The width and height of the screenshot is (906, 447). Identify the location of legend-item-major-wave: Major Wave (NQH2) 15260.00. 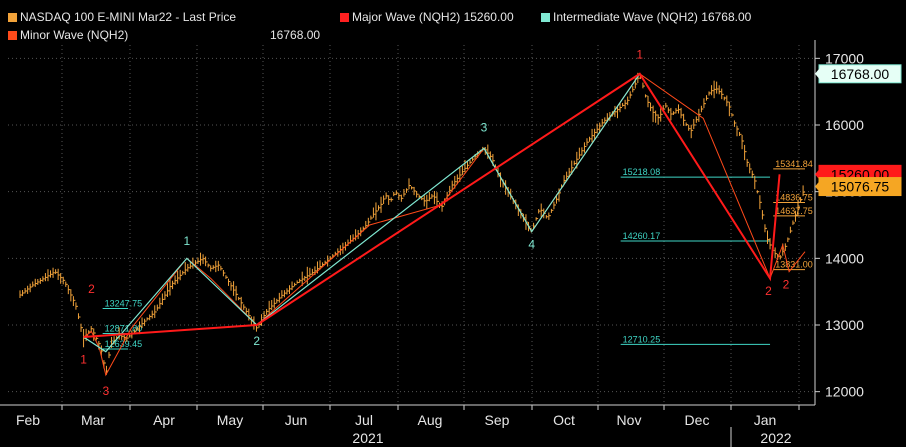
(427, 17).